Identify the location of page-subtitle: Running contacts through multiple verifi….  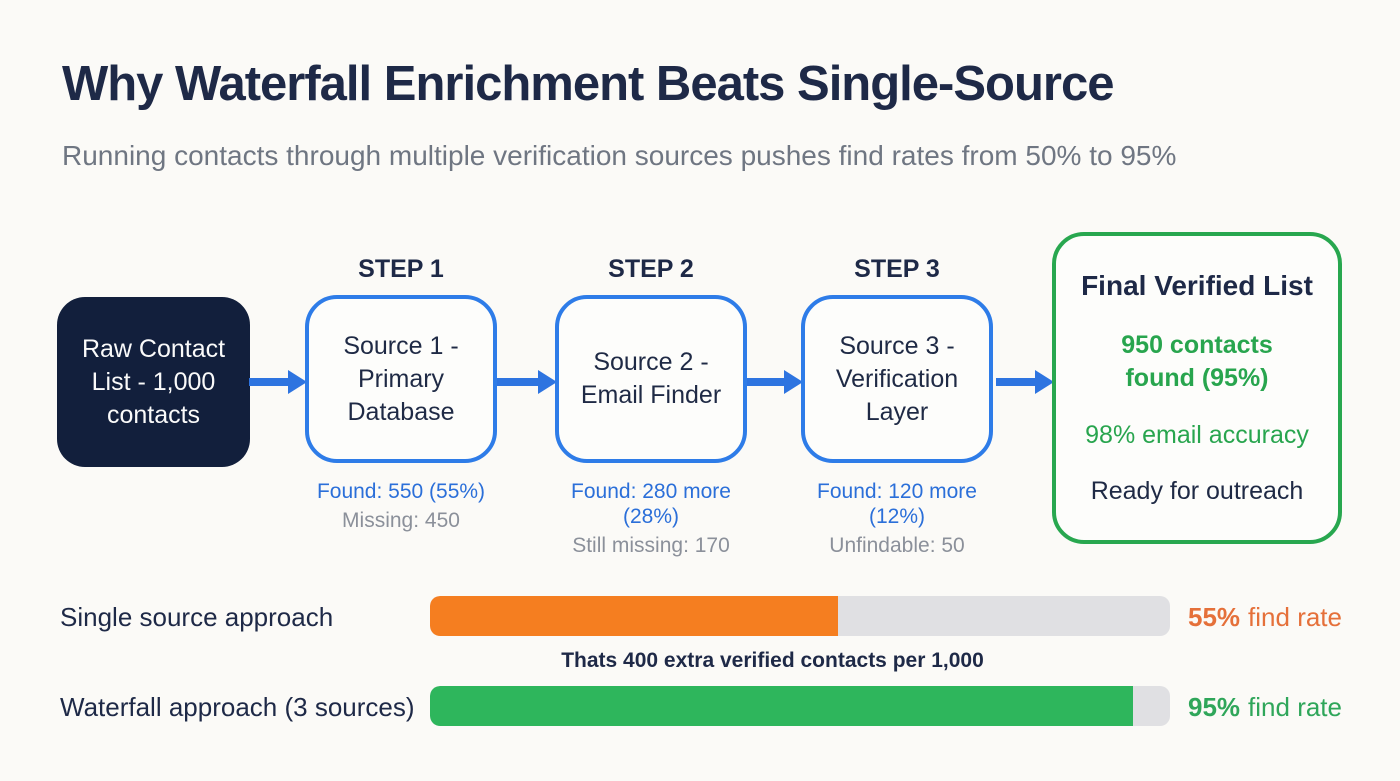
(619, 155).